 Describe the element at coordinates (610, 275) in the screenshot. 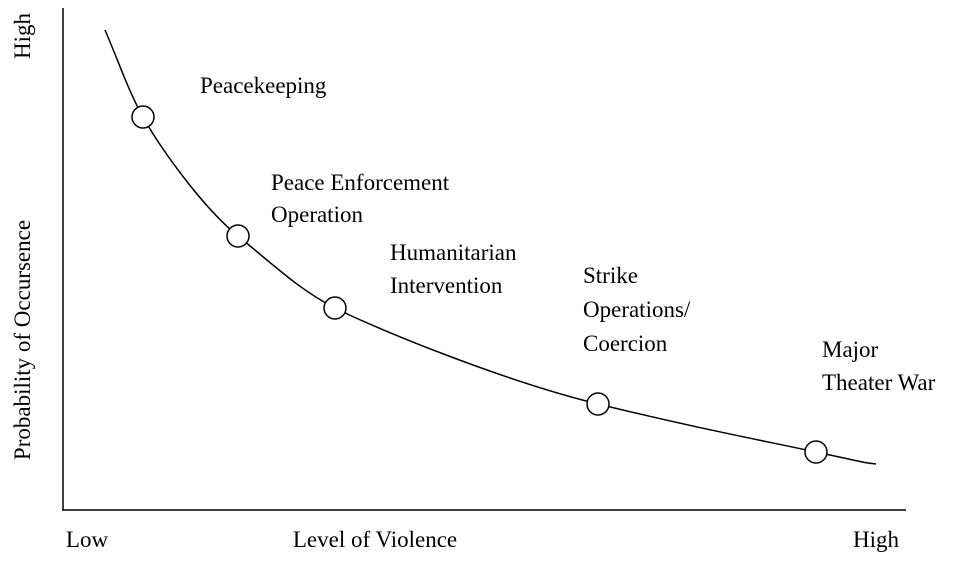

I see `node-label: Strike` at that location.